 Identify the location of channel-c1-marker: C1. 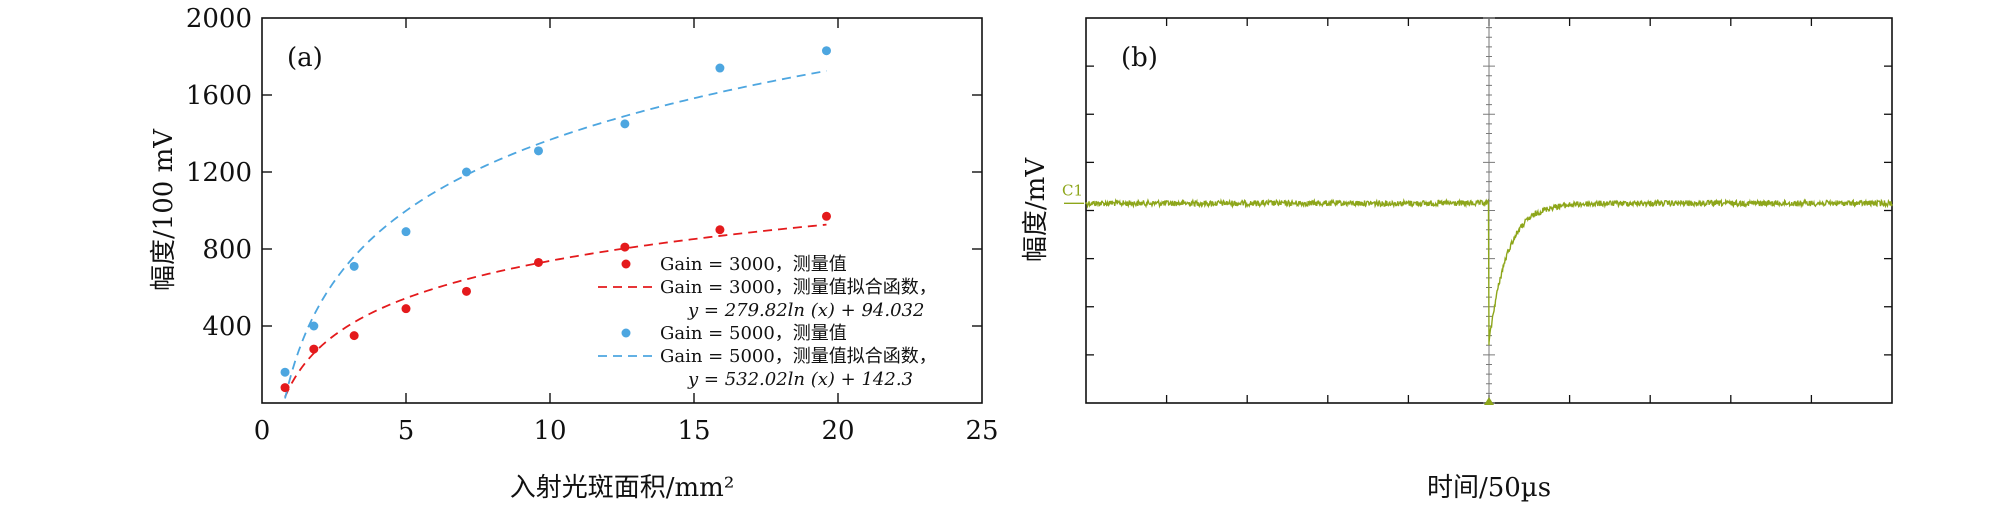
(1072, 190).